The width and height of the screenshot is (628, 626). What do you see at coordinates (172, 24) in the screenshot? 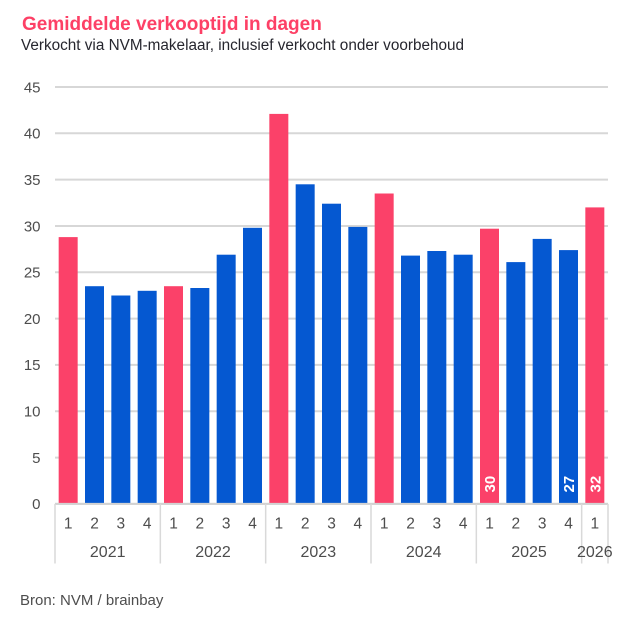
I see `svg-text:Gemiddelde verkooptijd in dage: Gemiddelde verkooptijd in dagen` at bounding box center [172, 24].